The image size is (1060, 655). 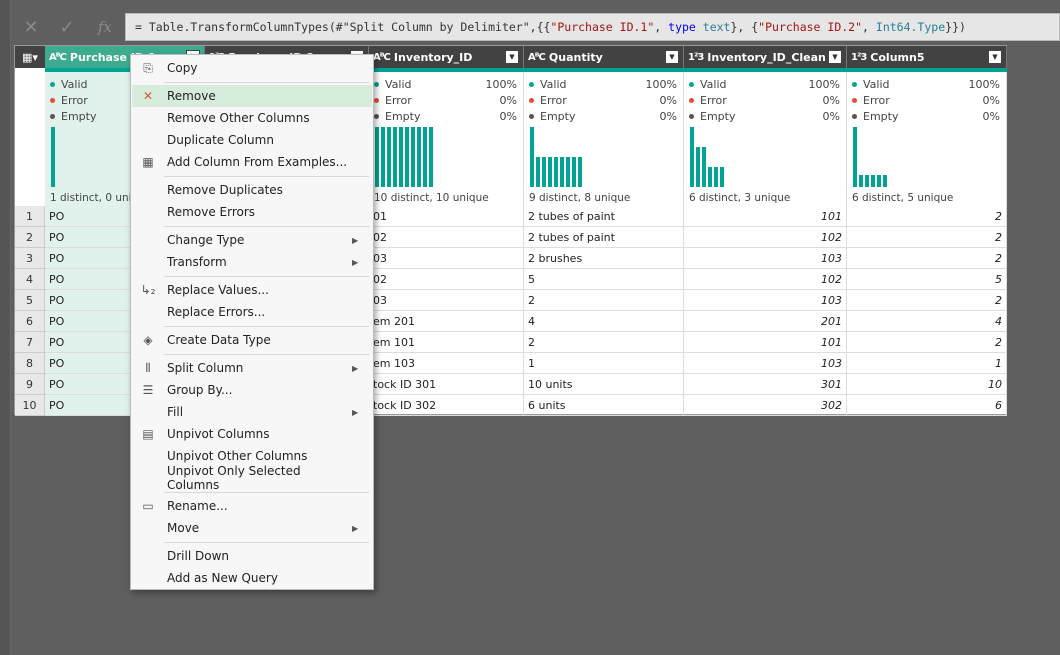 What do you see at coordinates (183, 528) in the screenshot?
I see `menu-item-label: Move` at bounding box center [183, 528].